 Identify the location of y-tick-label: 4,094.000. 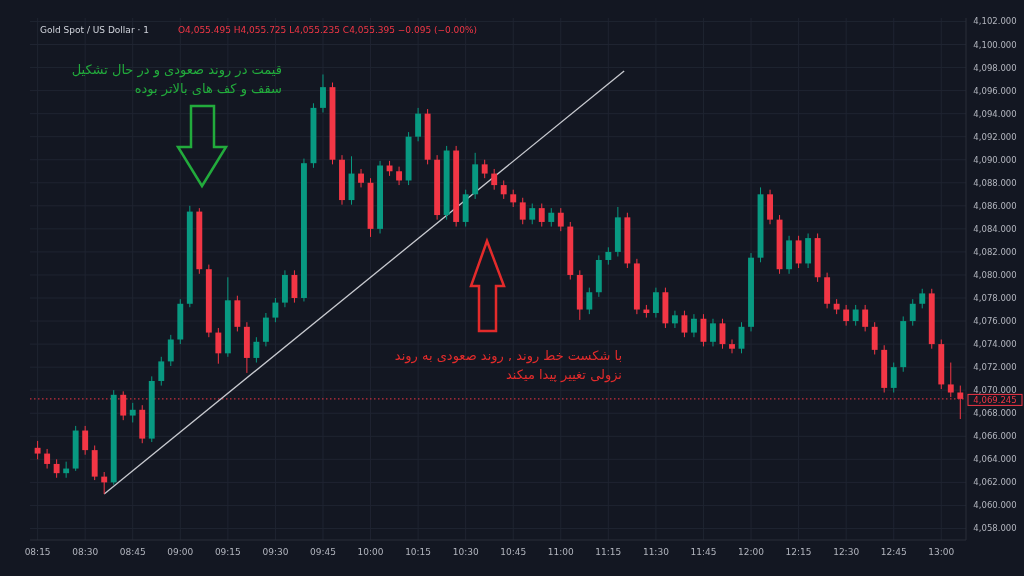
(995, 113).